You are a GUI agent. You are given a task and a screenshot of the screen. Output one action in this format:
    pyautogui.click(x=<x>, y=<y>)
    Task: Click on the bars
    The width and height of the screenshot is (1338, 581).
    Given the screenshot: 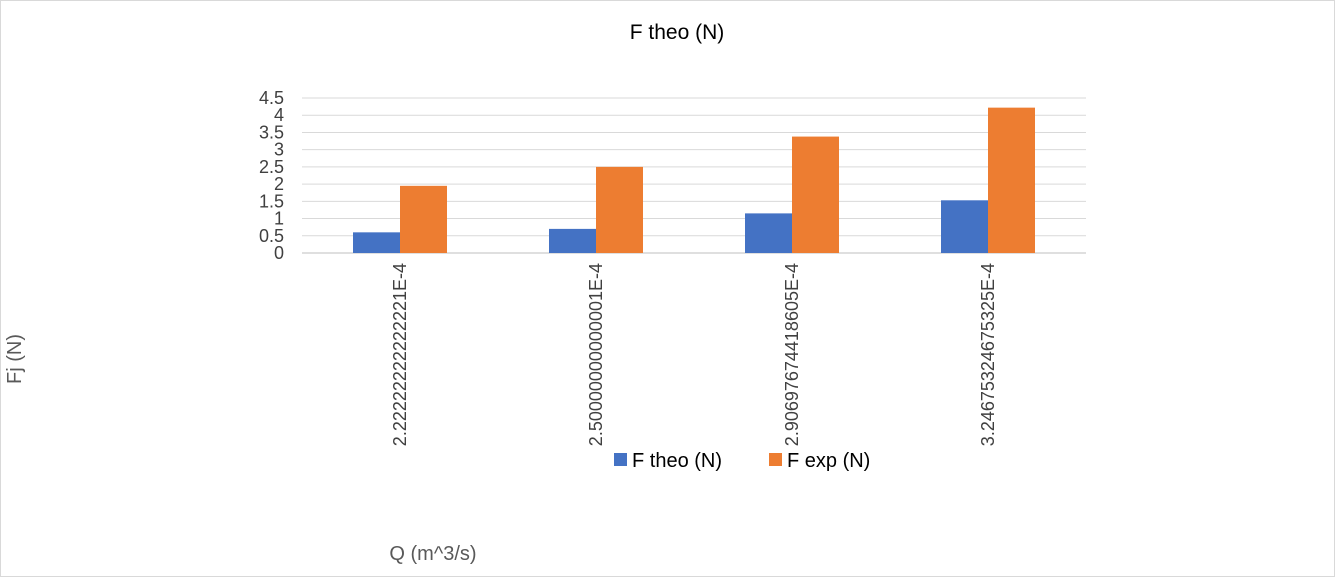 What is the action you would take?
    pyautogui.click(x=694, y=180)
    